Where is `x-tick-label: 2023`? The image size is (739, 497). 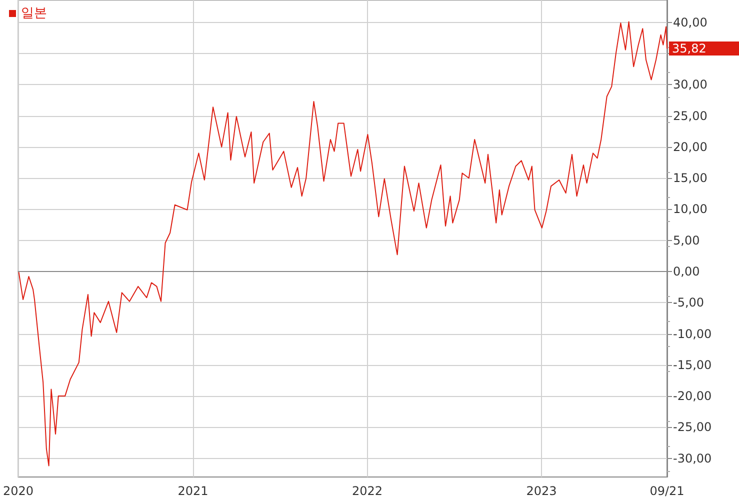
x-tick-label: 2023 is located at coordinates (541, 490).